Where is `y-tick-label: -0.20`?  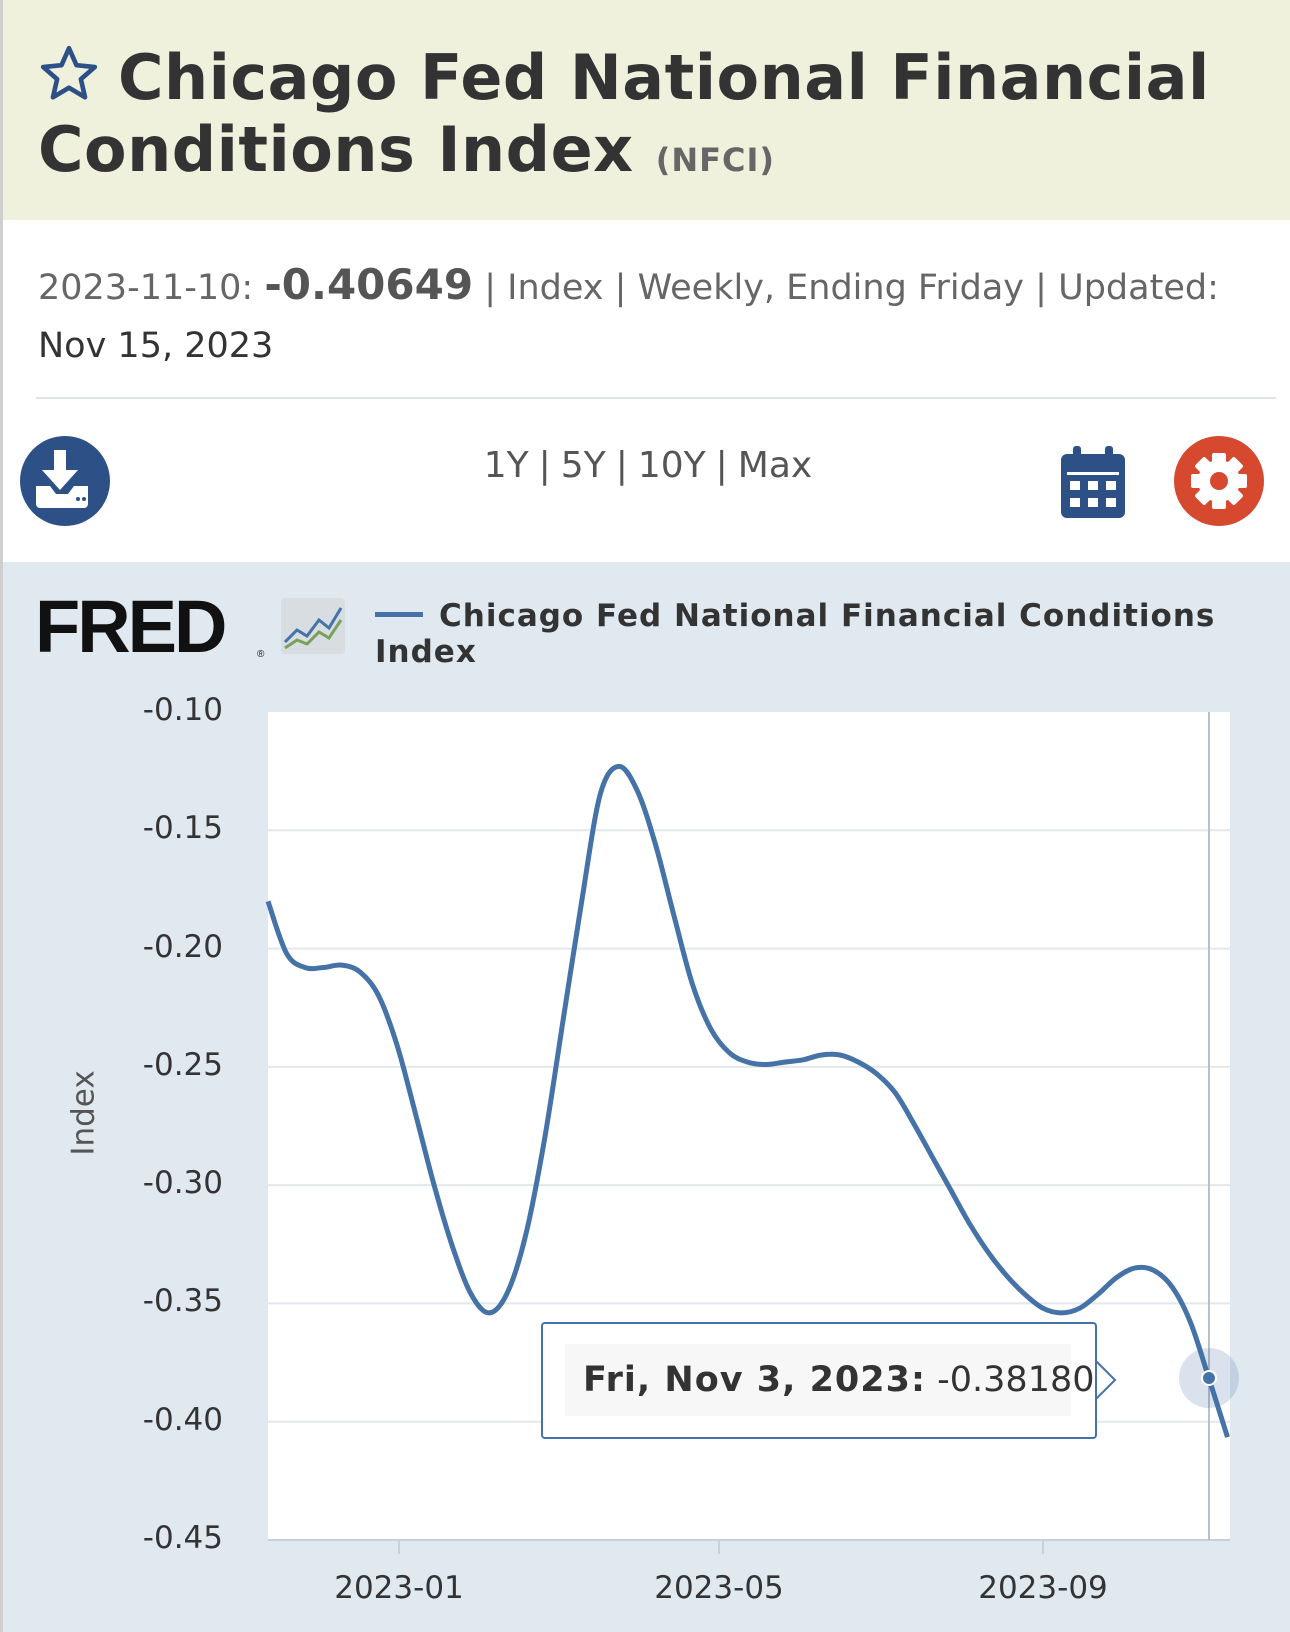
y-tick-label: -0.20 is located at coordinates (182, 946).